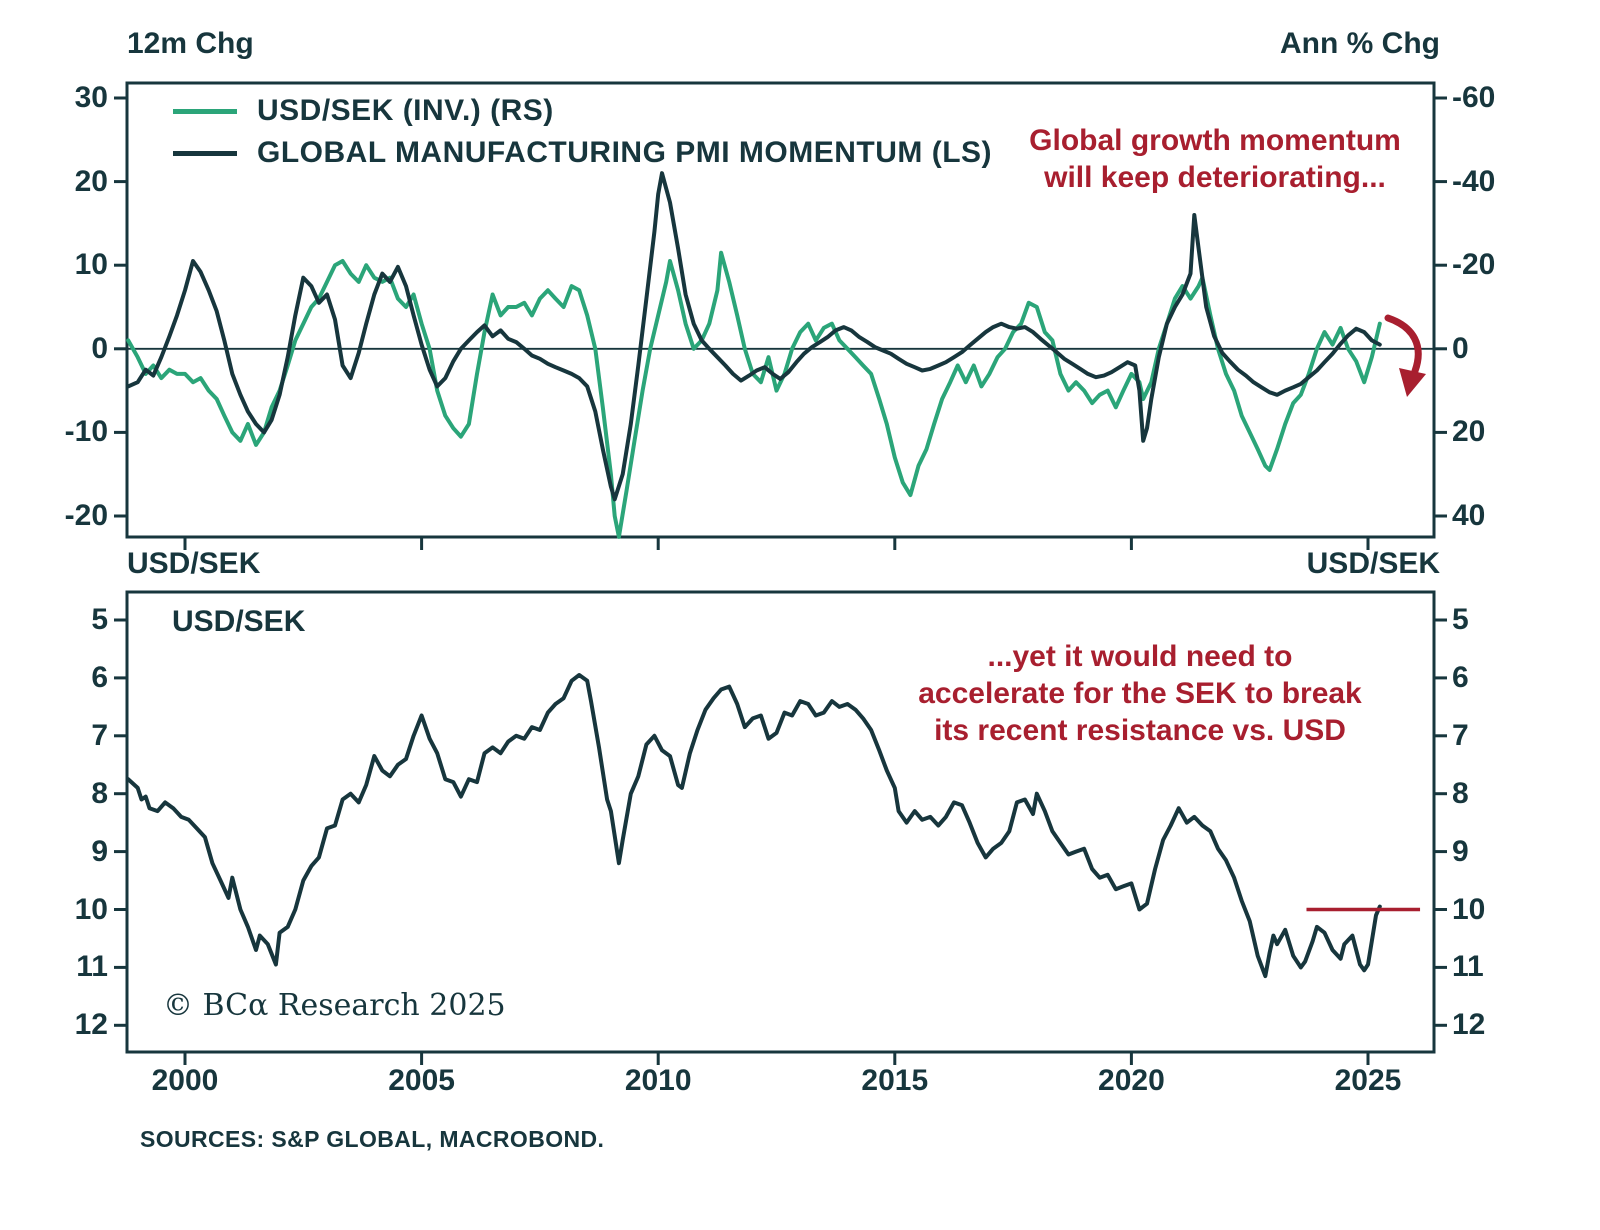 This screenshot has width=1600, height=1230. I want to click on down-arrow-head, so click(1412, 382).